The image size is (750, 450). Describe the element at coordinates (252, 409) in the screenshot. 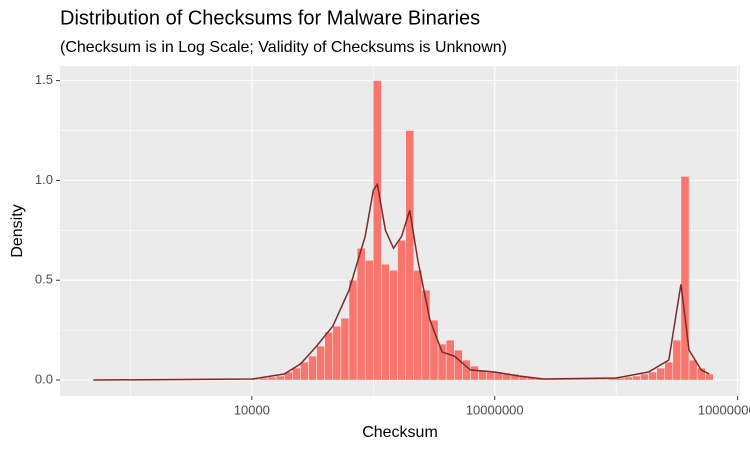

I see `x-tick-label: 10000` at that location.